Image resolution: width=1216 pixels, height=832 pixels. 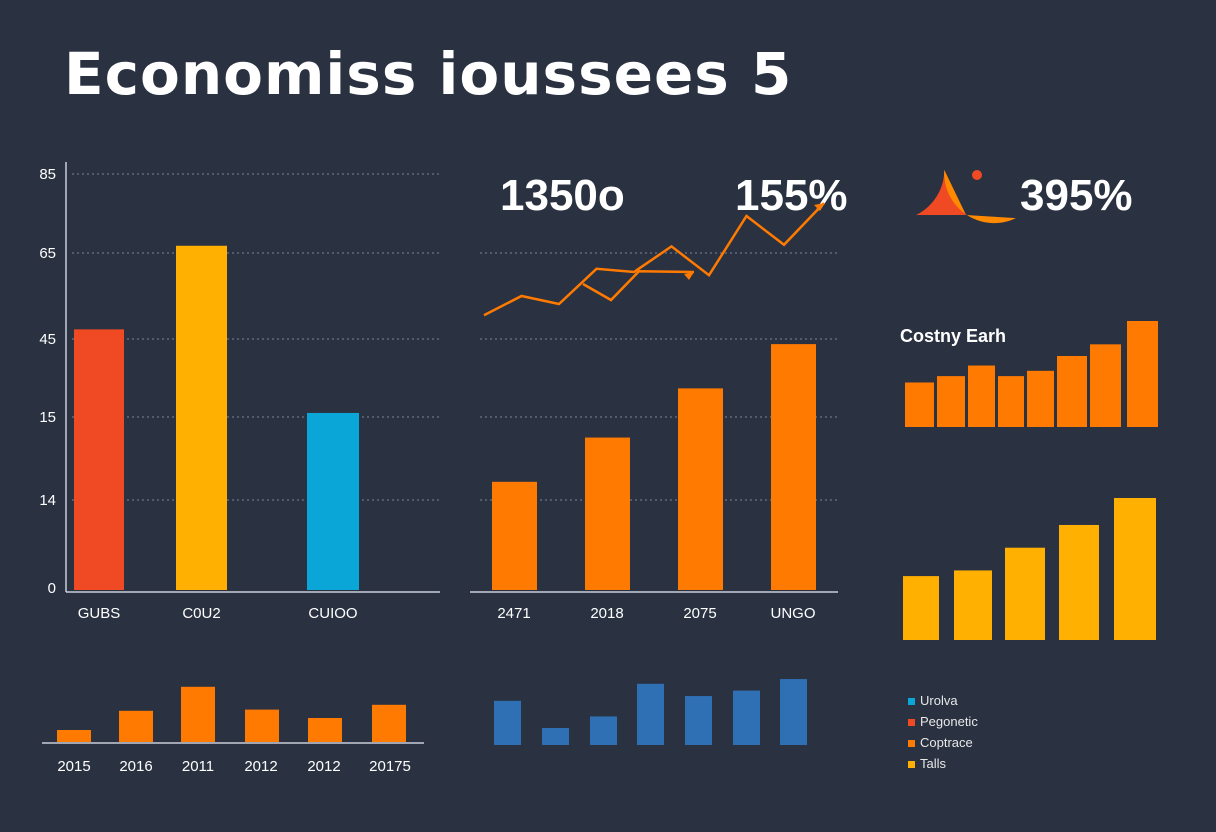 What do you see at coordinates (390, 766) in the screenshot?
I see `x-tick-label: 20175` at bounding box center [390, 766].